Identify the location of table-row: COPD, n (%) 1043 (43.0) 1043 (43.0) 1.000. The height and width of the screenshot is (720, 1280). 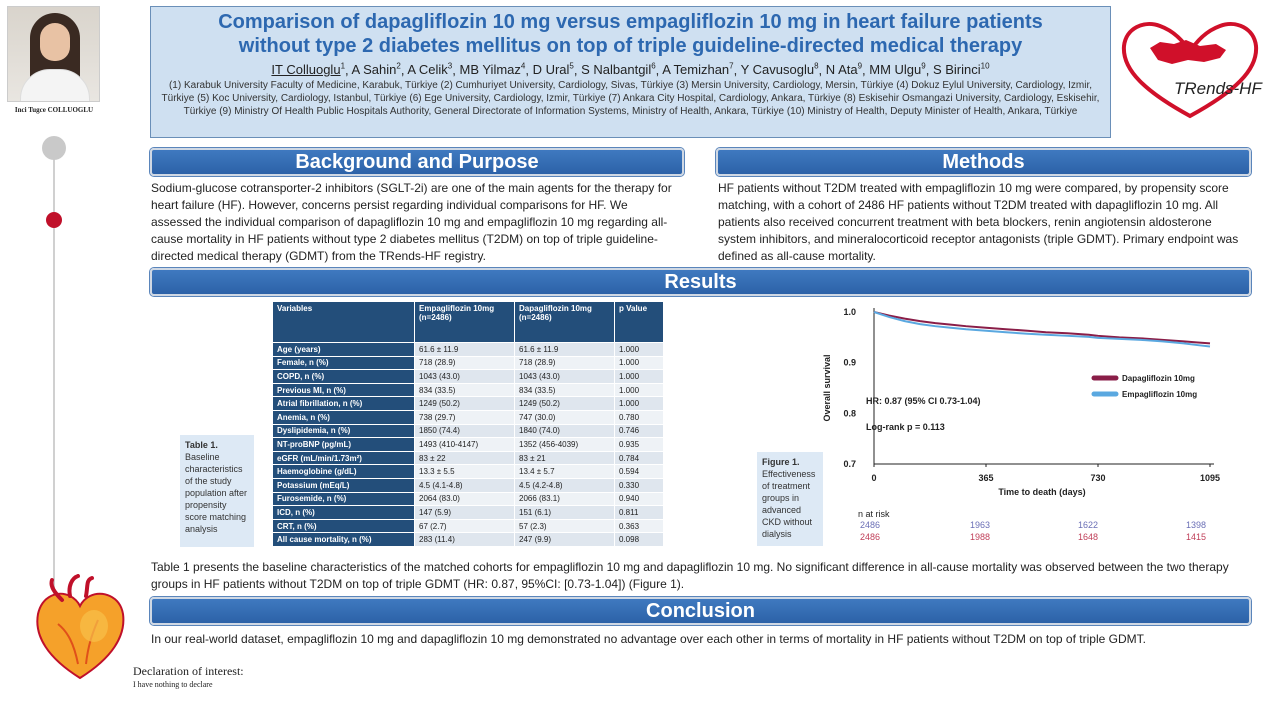
(468, 376).